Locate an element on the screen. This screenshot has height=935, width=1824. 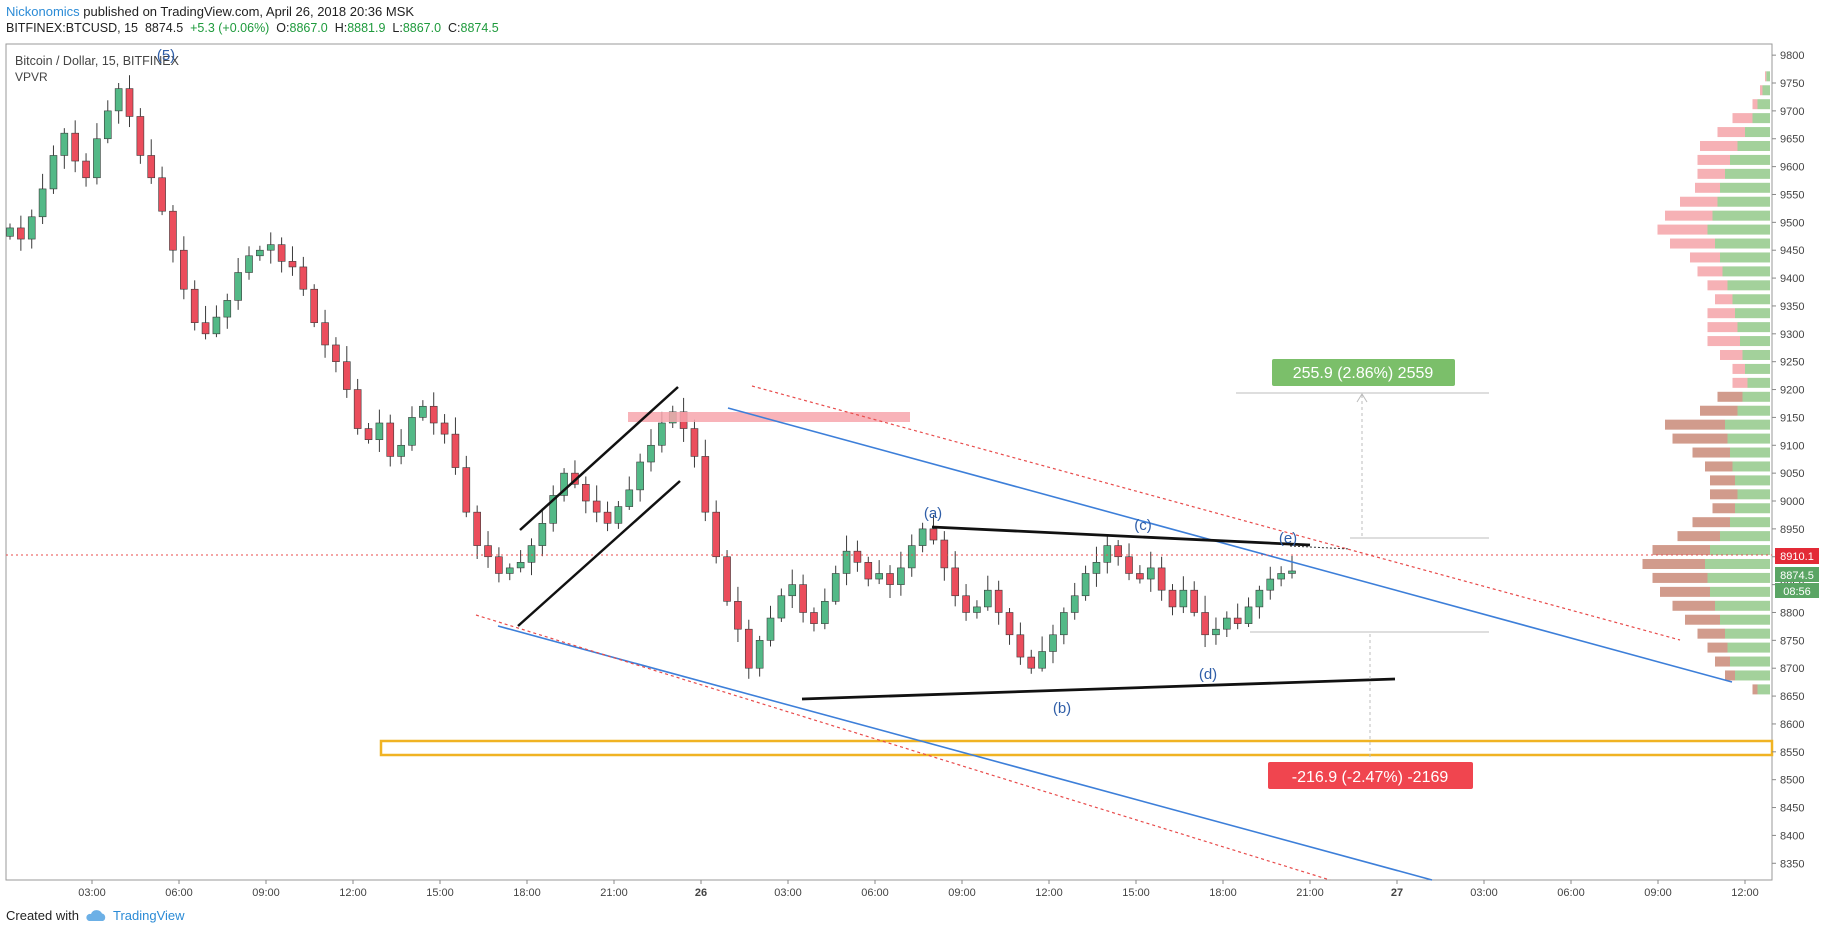
y-tick-label: 8600 is located at coordinates (1792, 725).